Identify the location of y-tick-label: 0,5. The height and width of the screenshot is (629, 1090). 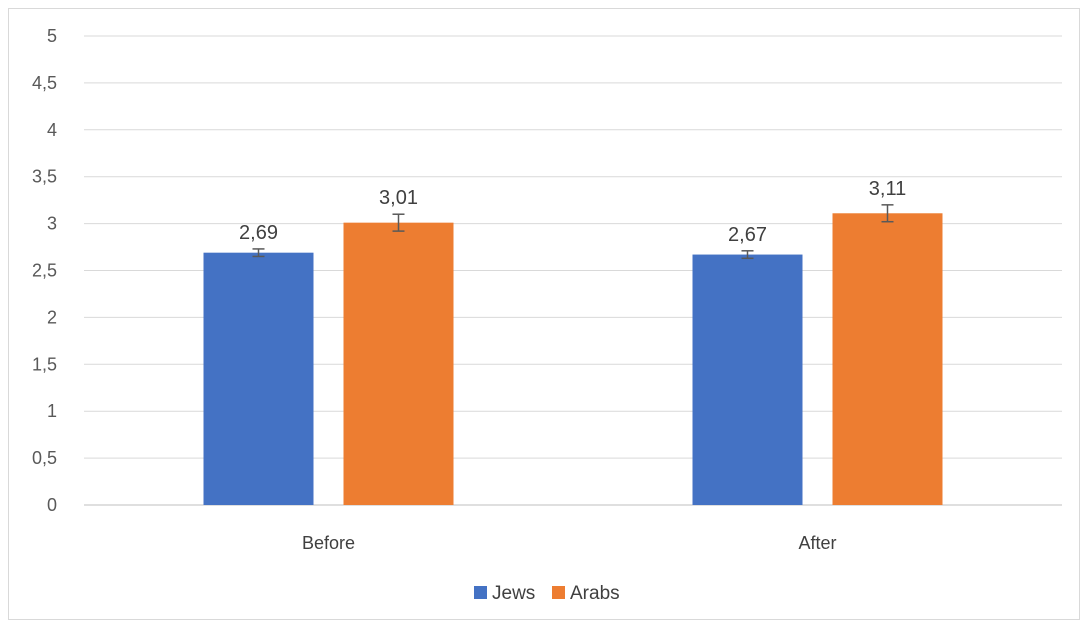
(44, 458).